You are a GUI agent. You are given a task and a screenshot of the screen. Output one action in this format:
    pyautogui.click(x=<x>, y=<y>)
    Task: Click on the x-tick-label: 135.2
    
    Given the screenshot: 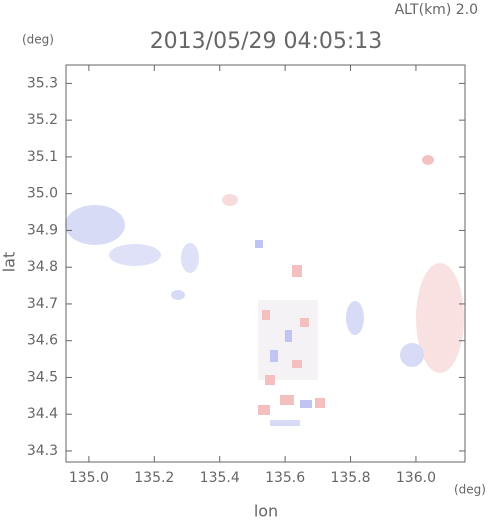 What is the action you would take?
    pyautogui.click(x=154, y=478)
    